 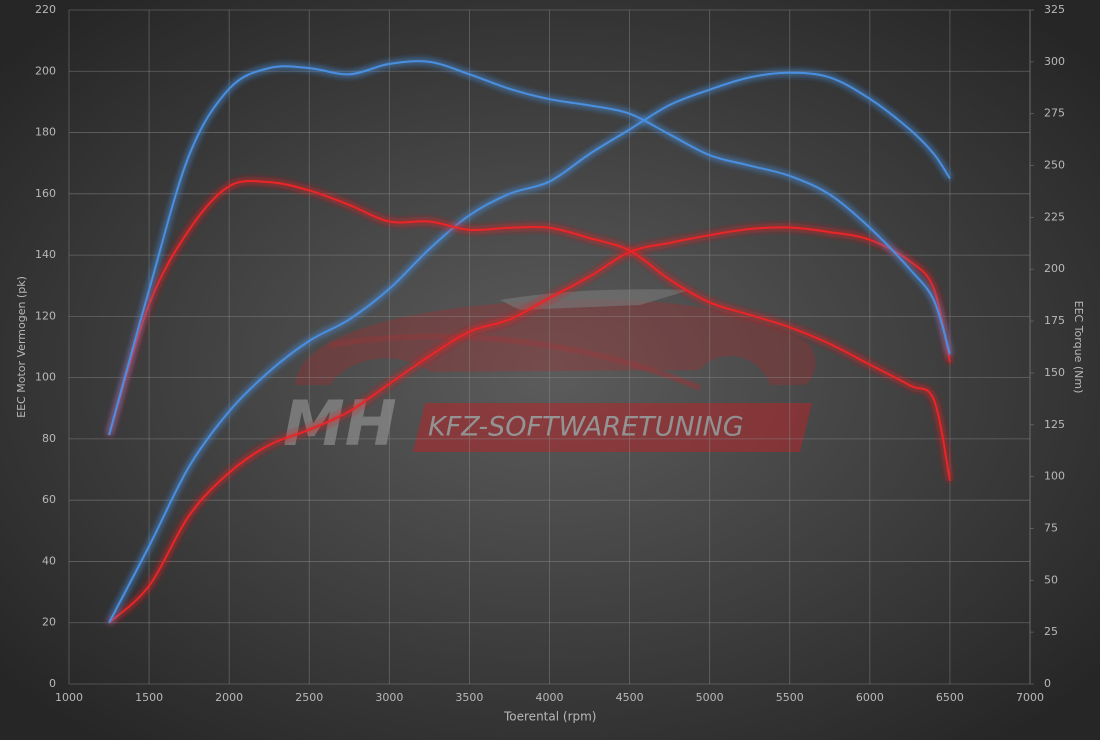 I want to click on watermark: MH KFZ-SOFTWARETUNING, so click(x=549, y=374).